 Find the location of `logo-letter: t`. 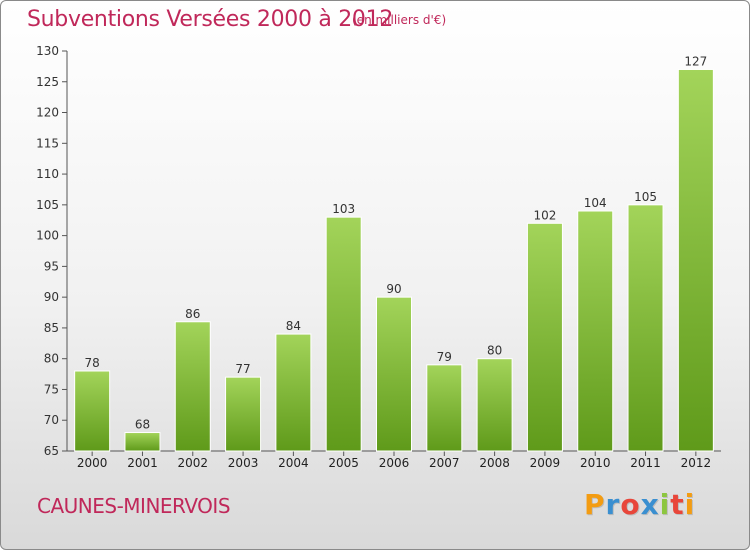

logo-letter: t is located at coordinates (677, 504).